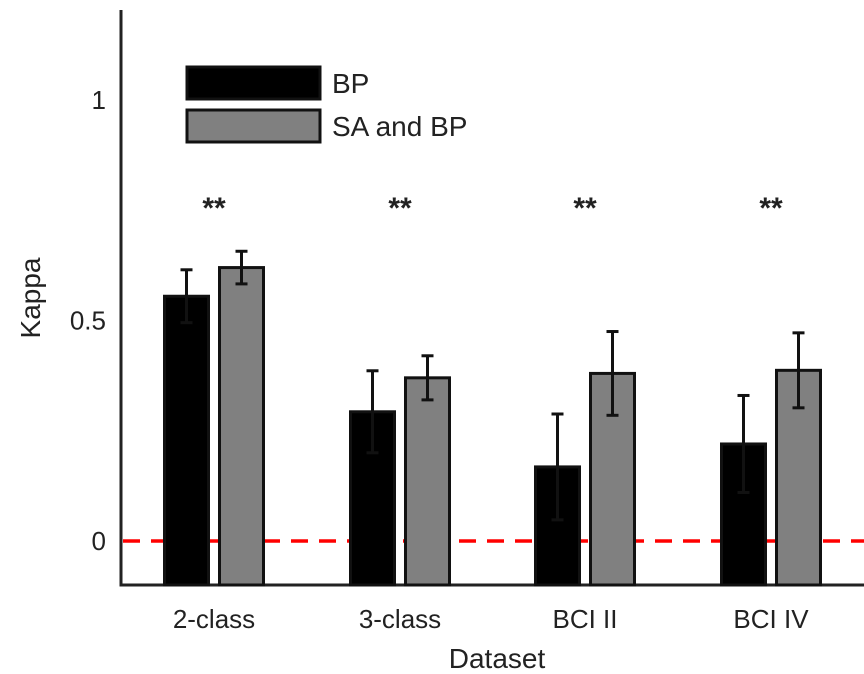 The image size is (864, 674). Describe the element at coordinates (327, 104) in the screenshot. I see `legend: BP SA and BP` at that location.